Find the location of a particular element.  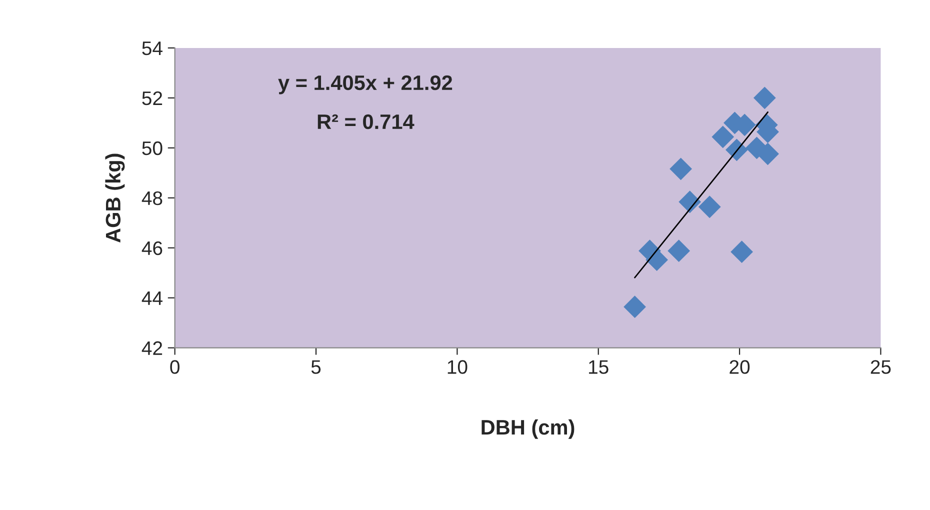

y-tick-label: 54 is located at coordinates (152, 49).